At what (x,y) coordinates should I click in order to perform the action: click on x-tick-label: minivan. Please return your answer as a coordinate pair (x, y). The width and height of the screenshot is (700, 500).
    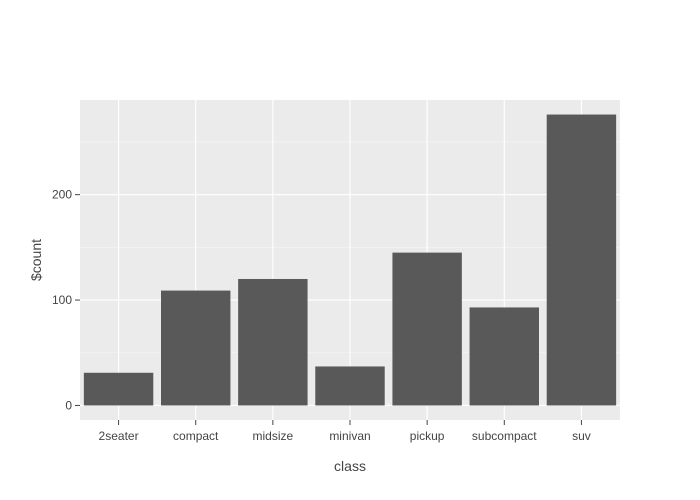
    Looking at the image, I should click on (349, 436).